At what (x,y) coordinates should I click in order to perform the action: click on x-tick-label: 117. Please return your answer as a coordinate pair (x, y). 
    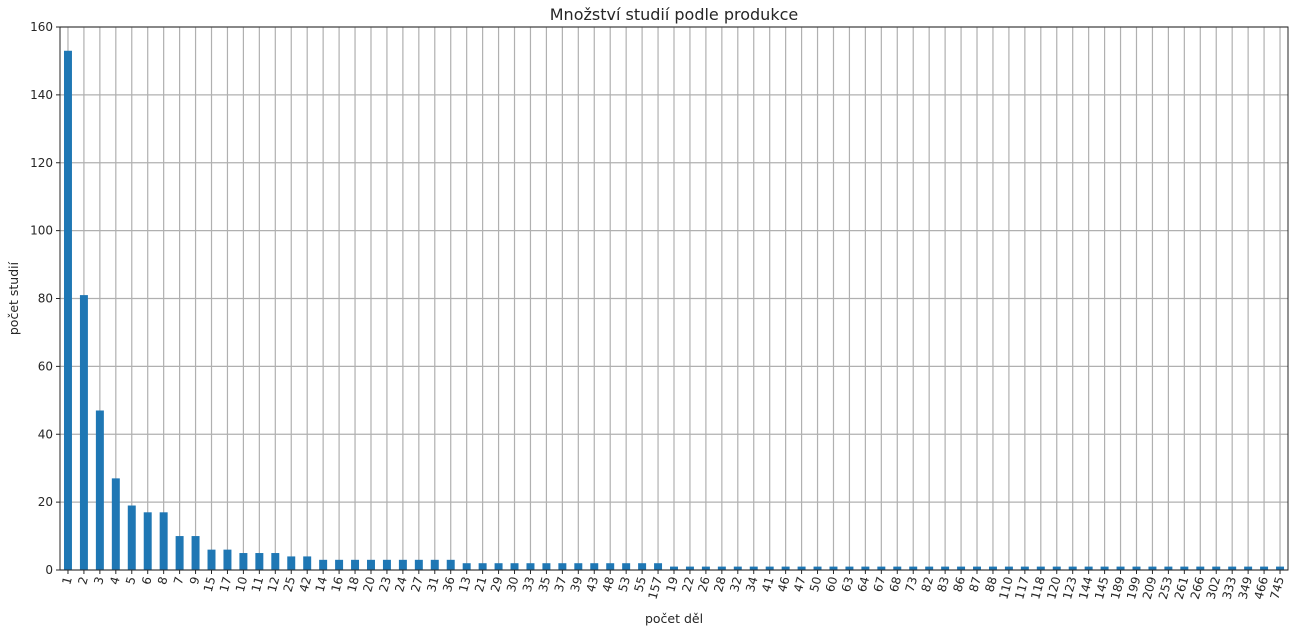
    Looking at the image, I should click on (1021, 588).